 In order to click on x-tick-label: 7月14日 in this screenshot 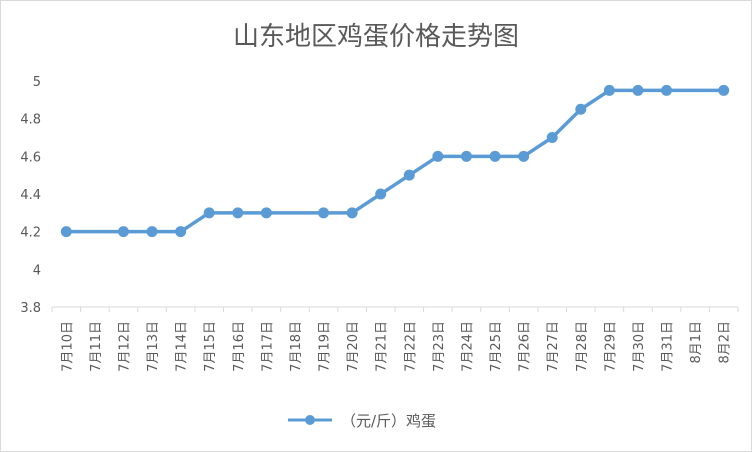, I will do `click(182, 346)`.